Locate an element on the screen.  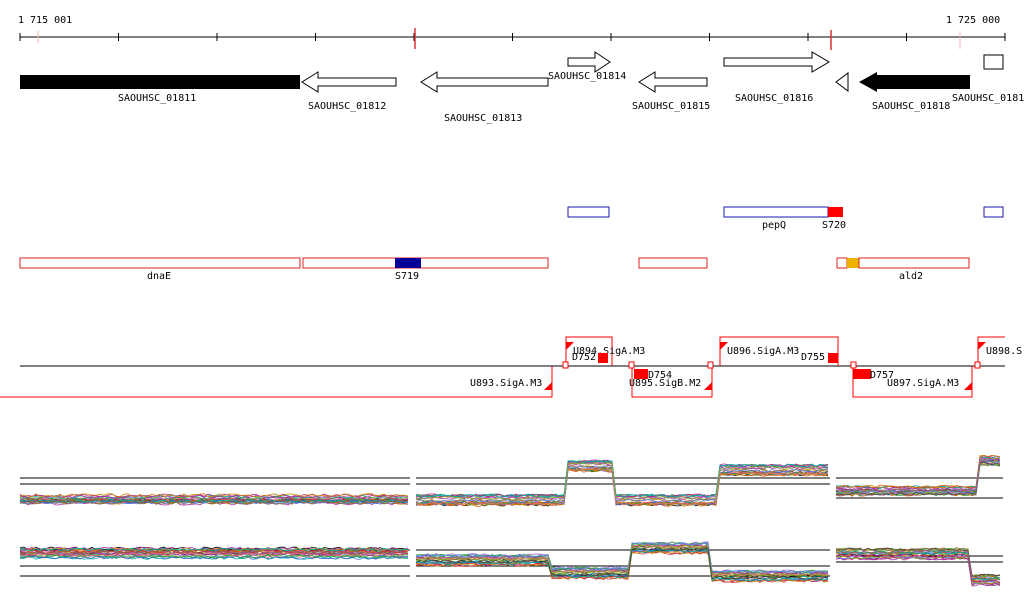
gene-label: SAOUHSC_01816 is located at coordinates (774, 98).